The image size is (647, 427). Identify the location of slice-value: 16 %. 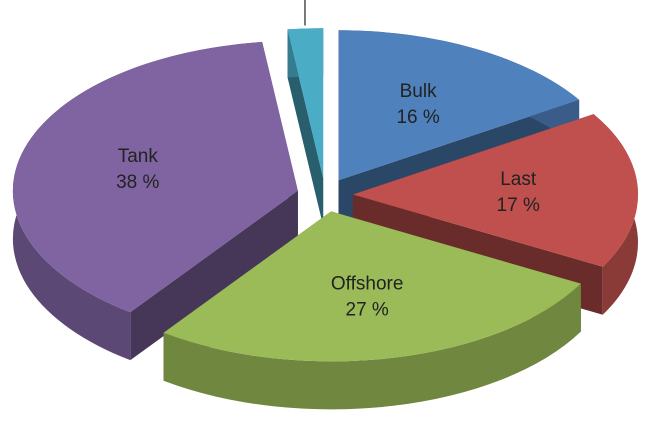
(417, 117).